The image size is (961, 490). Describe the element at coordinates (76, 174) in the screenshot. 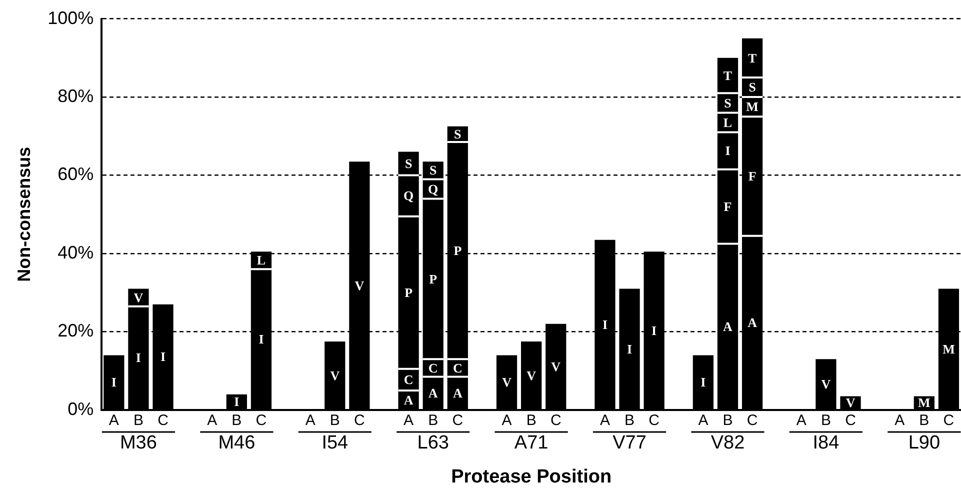

I see `y-tick-label: 60%` at that location.